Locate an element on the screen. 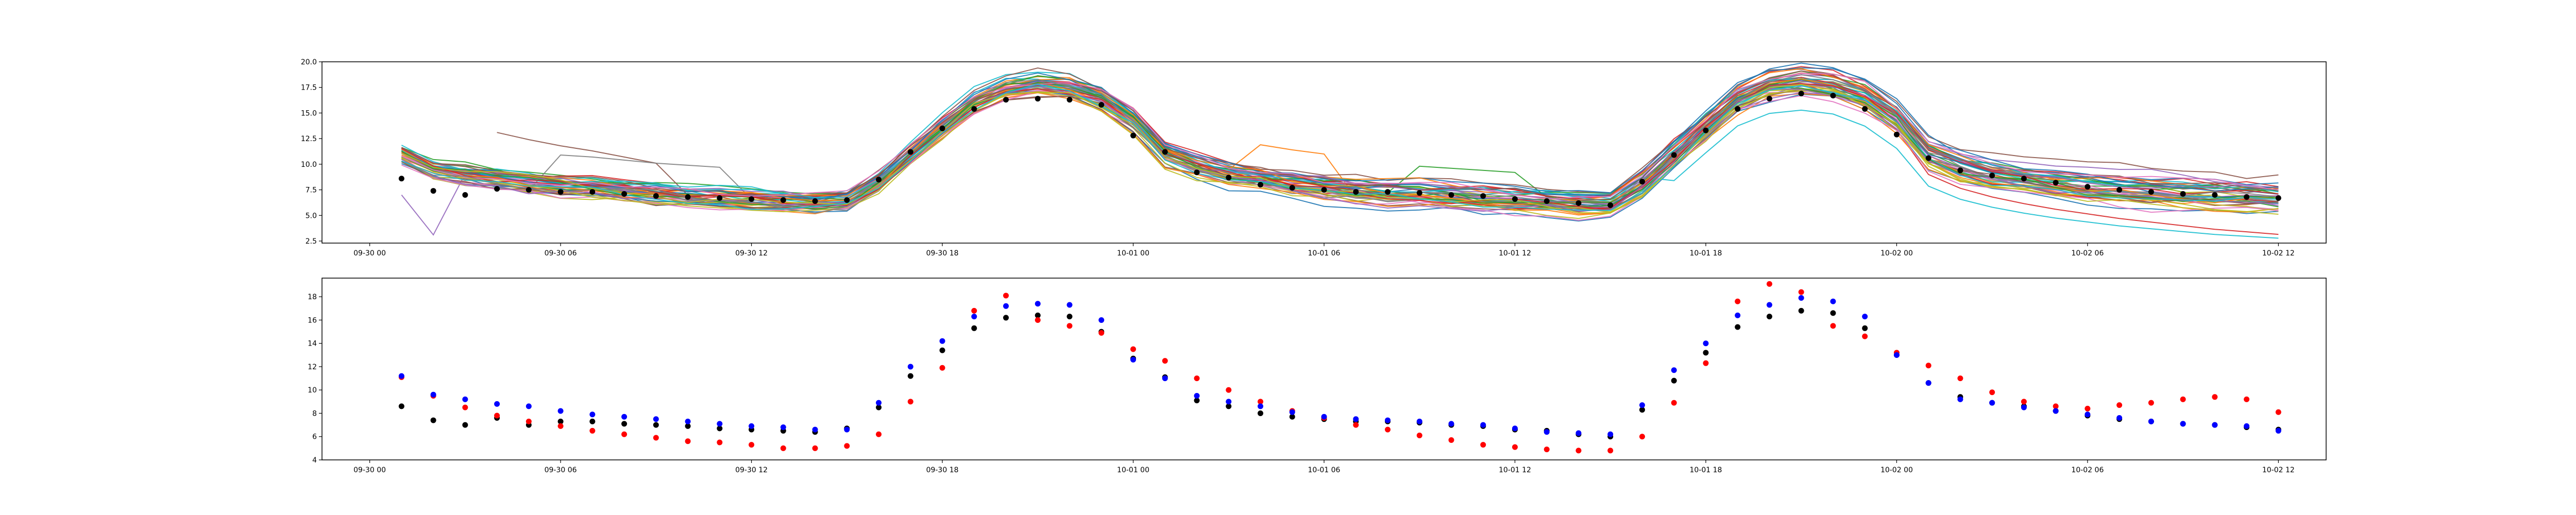  x-tick-label: 09-30 06 is located at coordinates (561, 254).